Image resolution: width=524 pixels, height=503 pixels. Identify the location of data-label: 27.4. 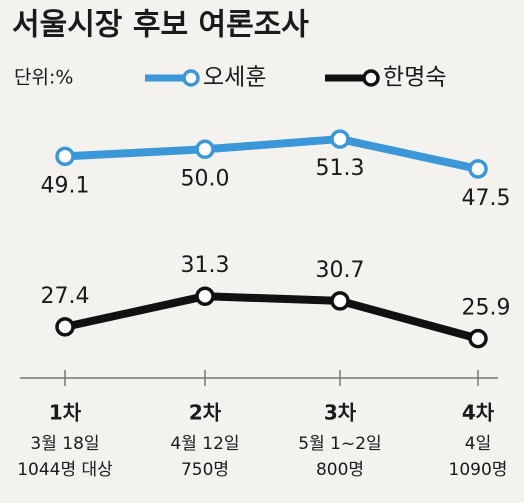
(65, 296).